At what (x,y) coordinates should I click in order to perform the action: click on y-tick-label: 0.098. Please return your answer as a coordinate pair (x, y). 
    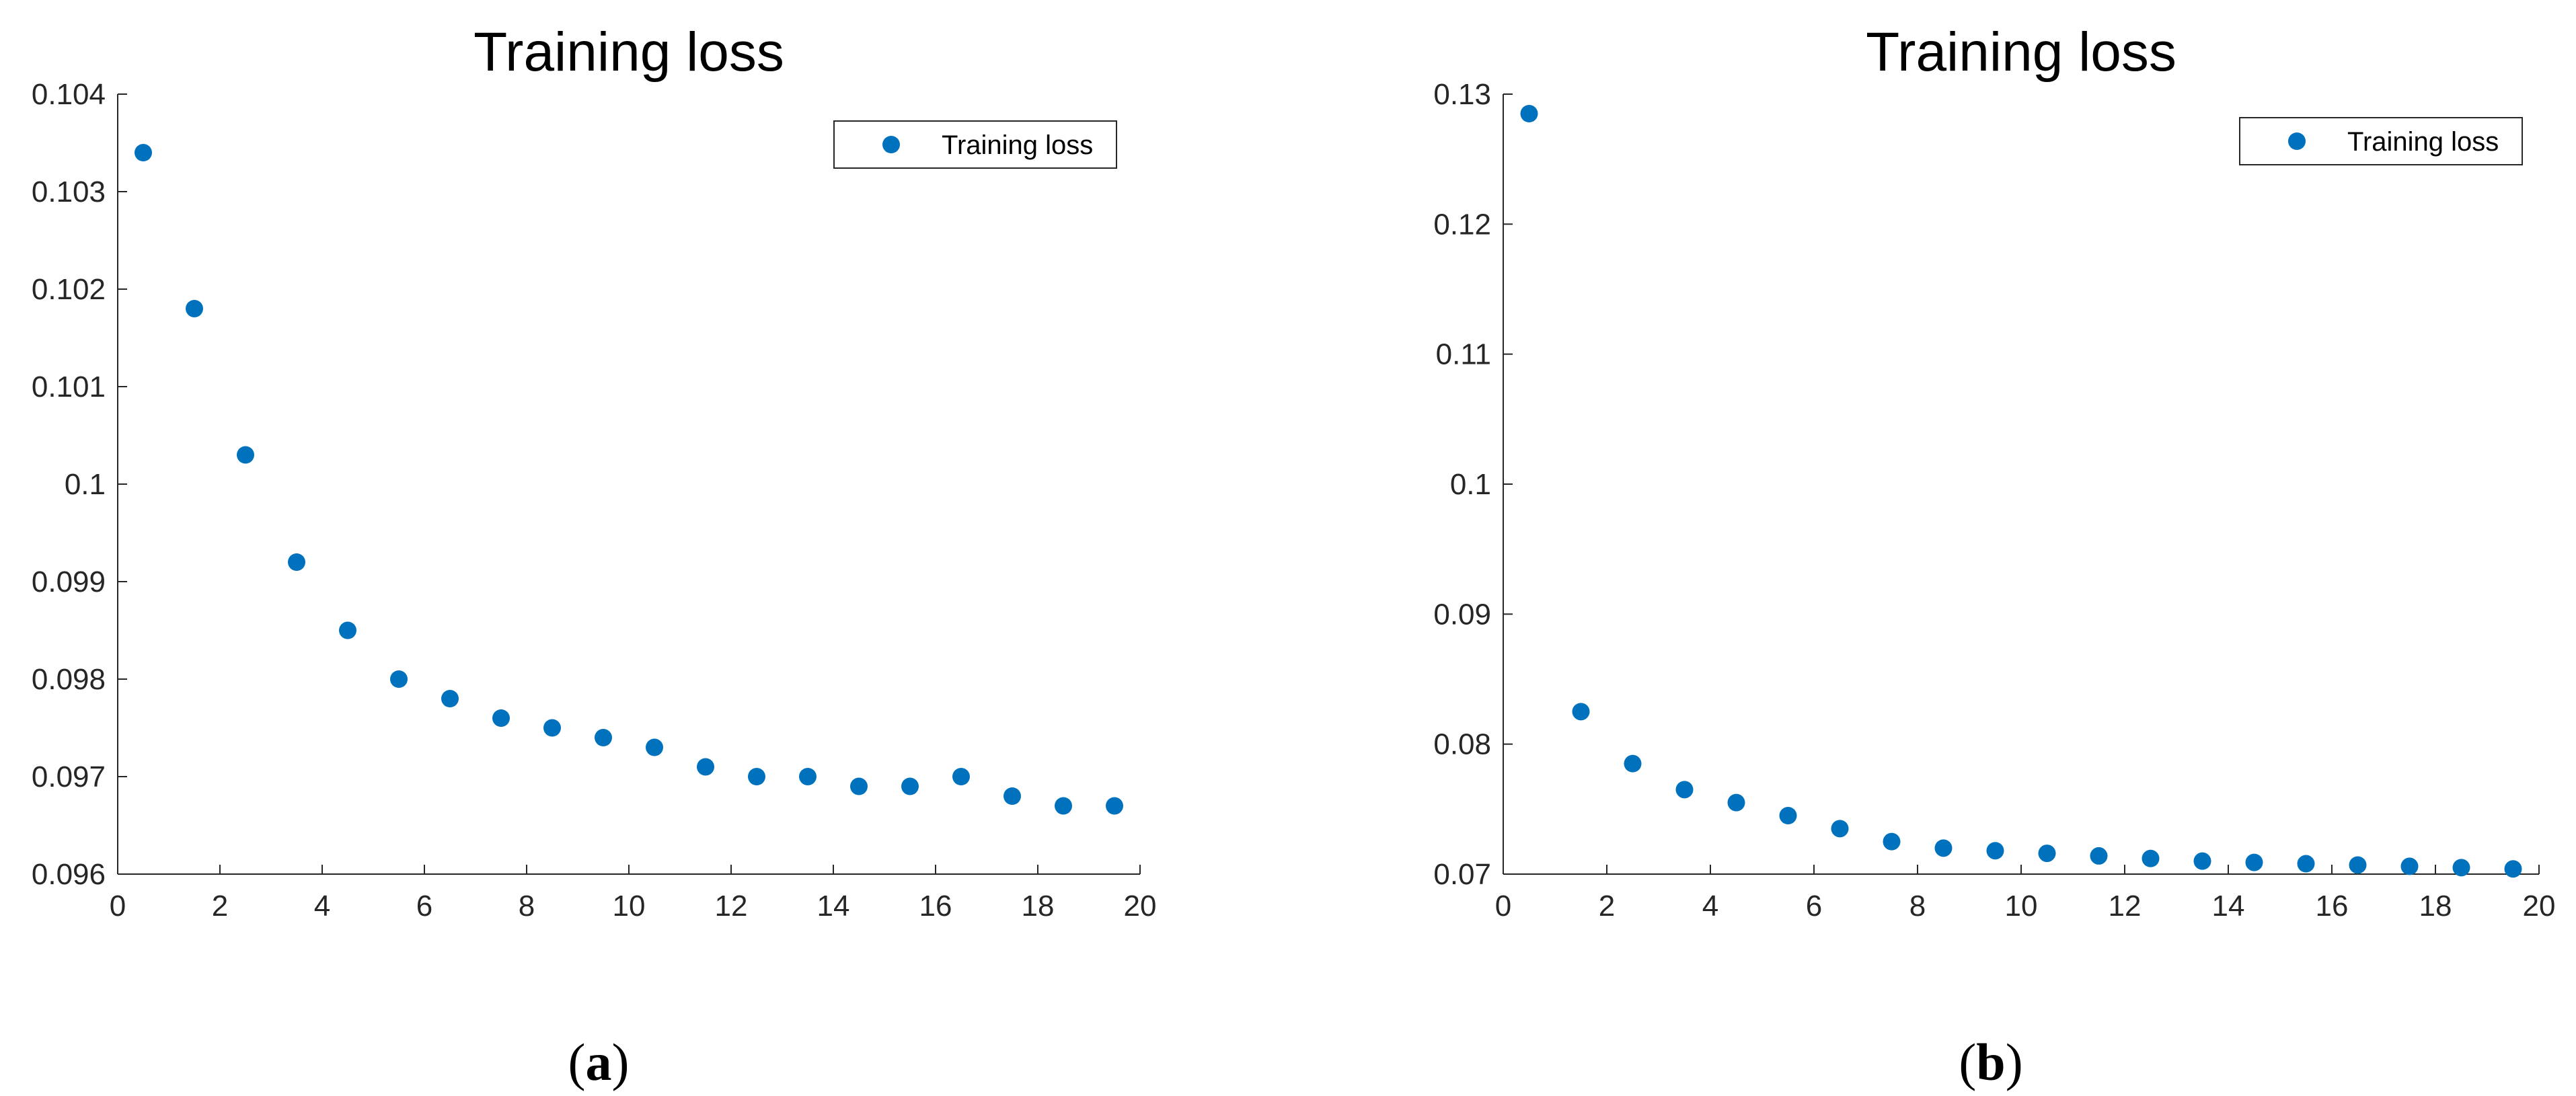
    Looking at the image, I should click on (69, 680).